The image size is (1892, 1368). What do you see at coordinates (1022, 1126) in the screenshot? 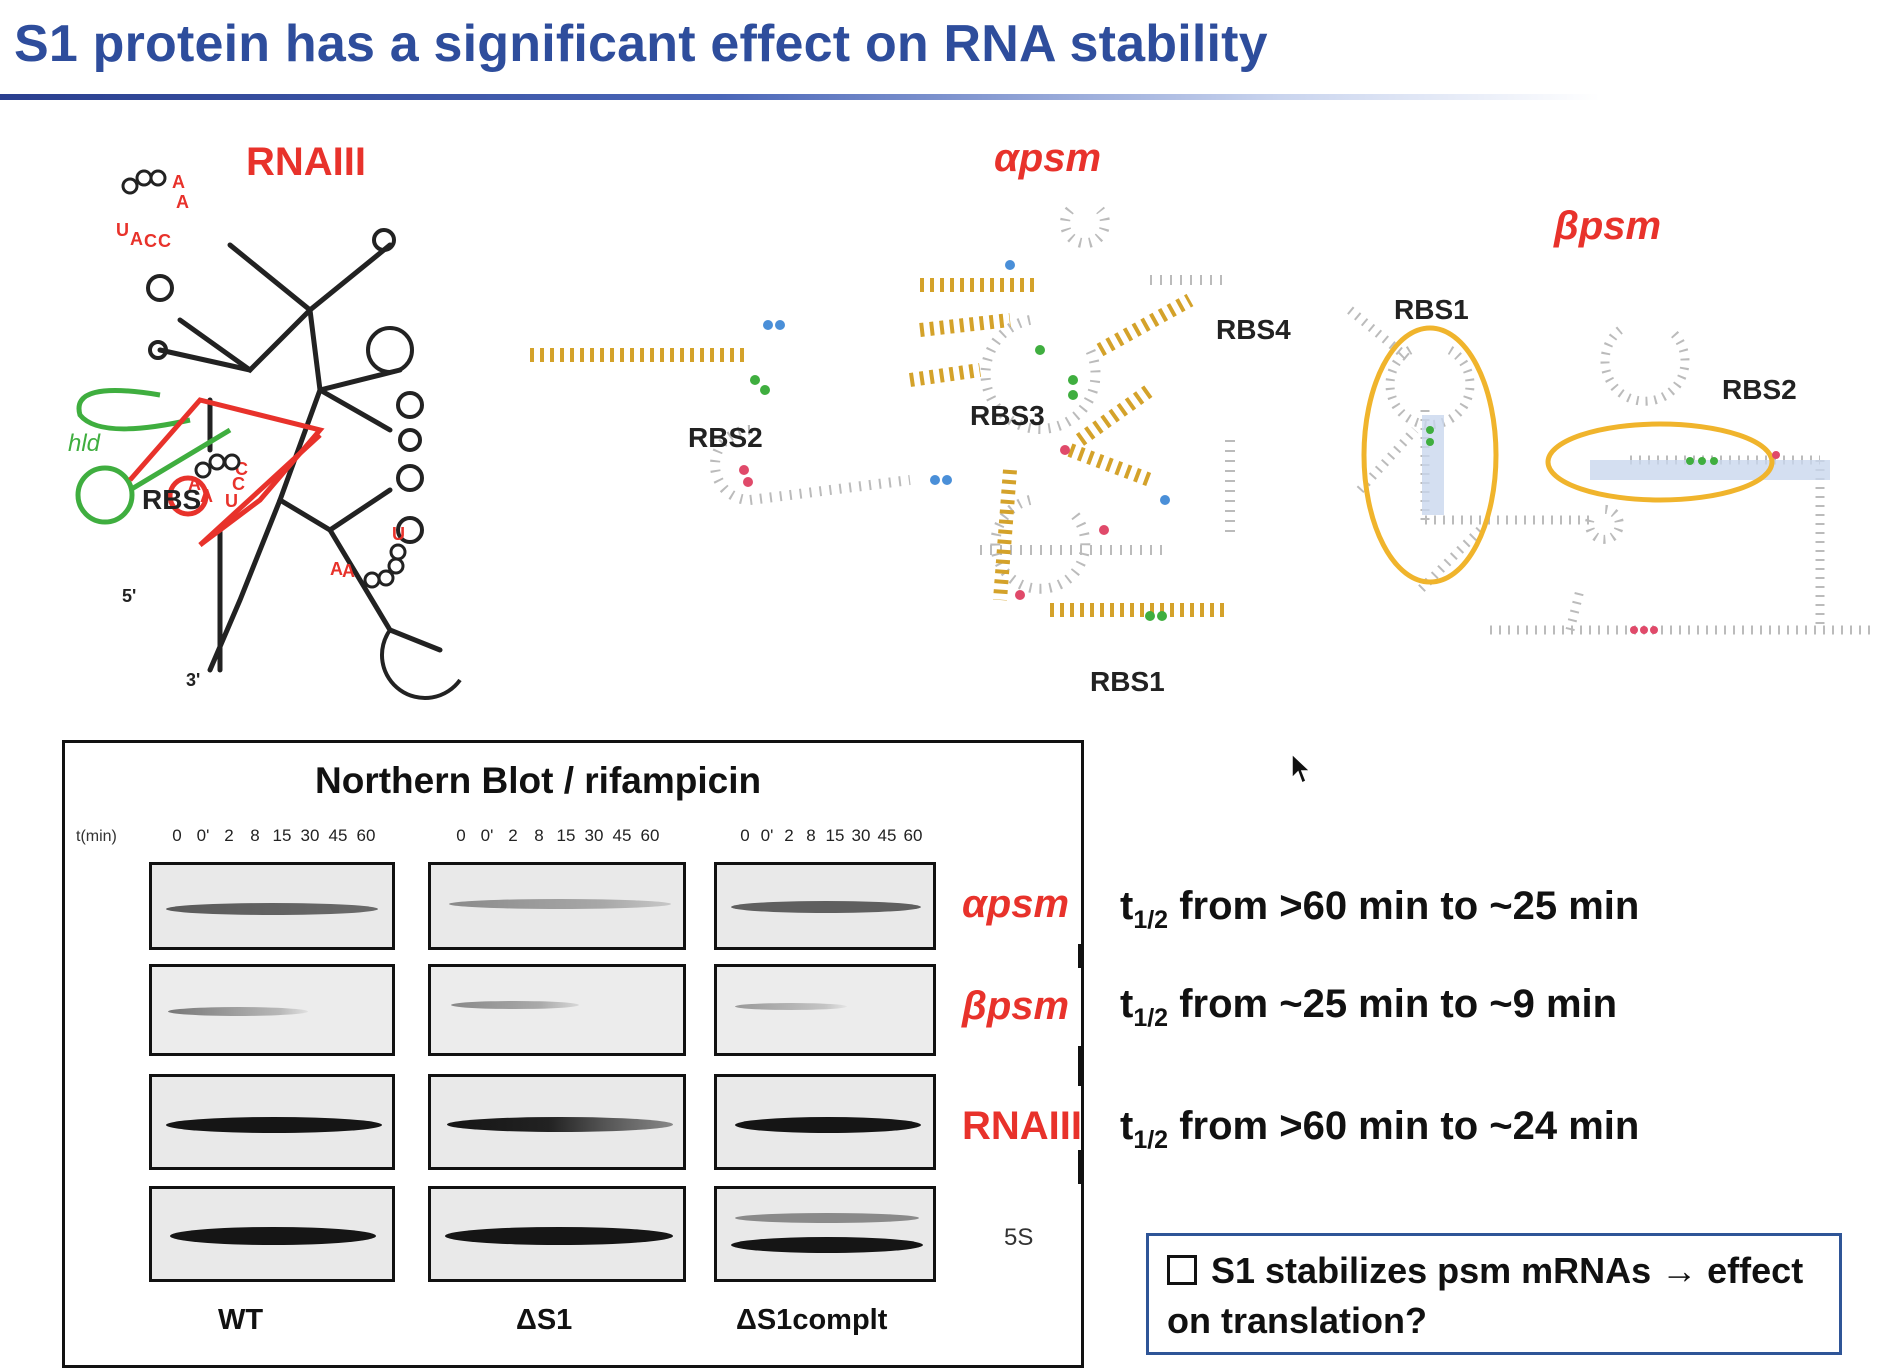
I see `row-label-rnaiii: RNAIII` at bounding box center [1022, 1126].